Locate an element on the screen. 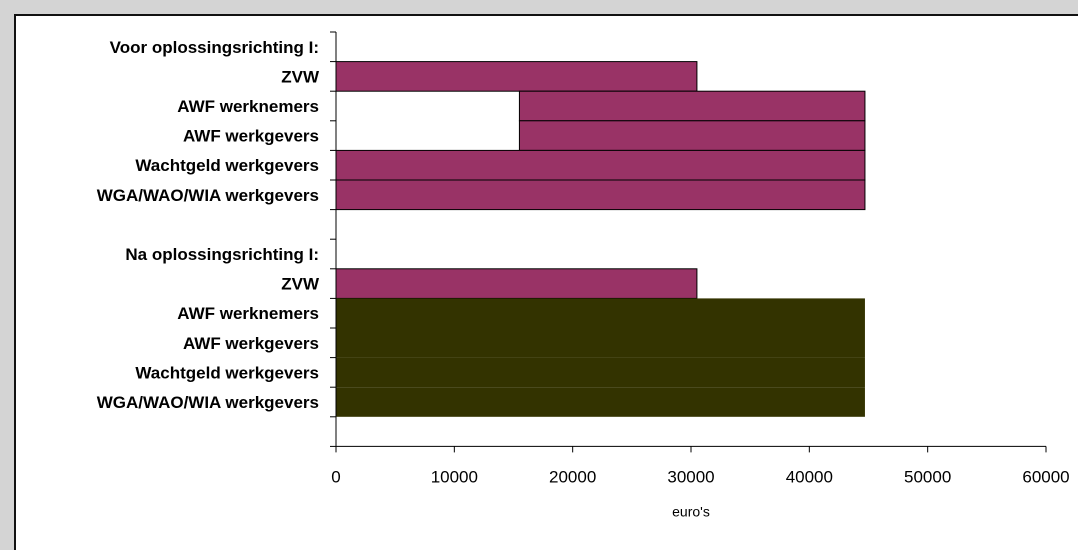 This screenshot has height=557, width=1078. x-tick-label: 10000 is located at coordinates (454, 476).